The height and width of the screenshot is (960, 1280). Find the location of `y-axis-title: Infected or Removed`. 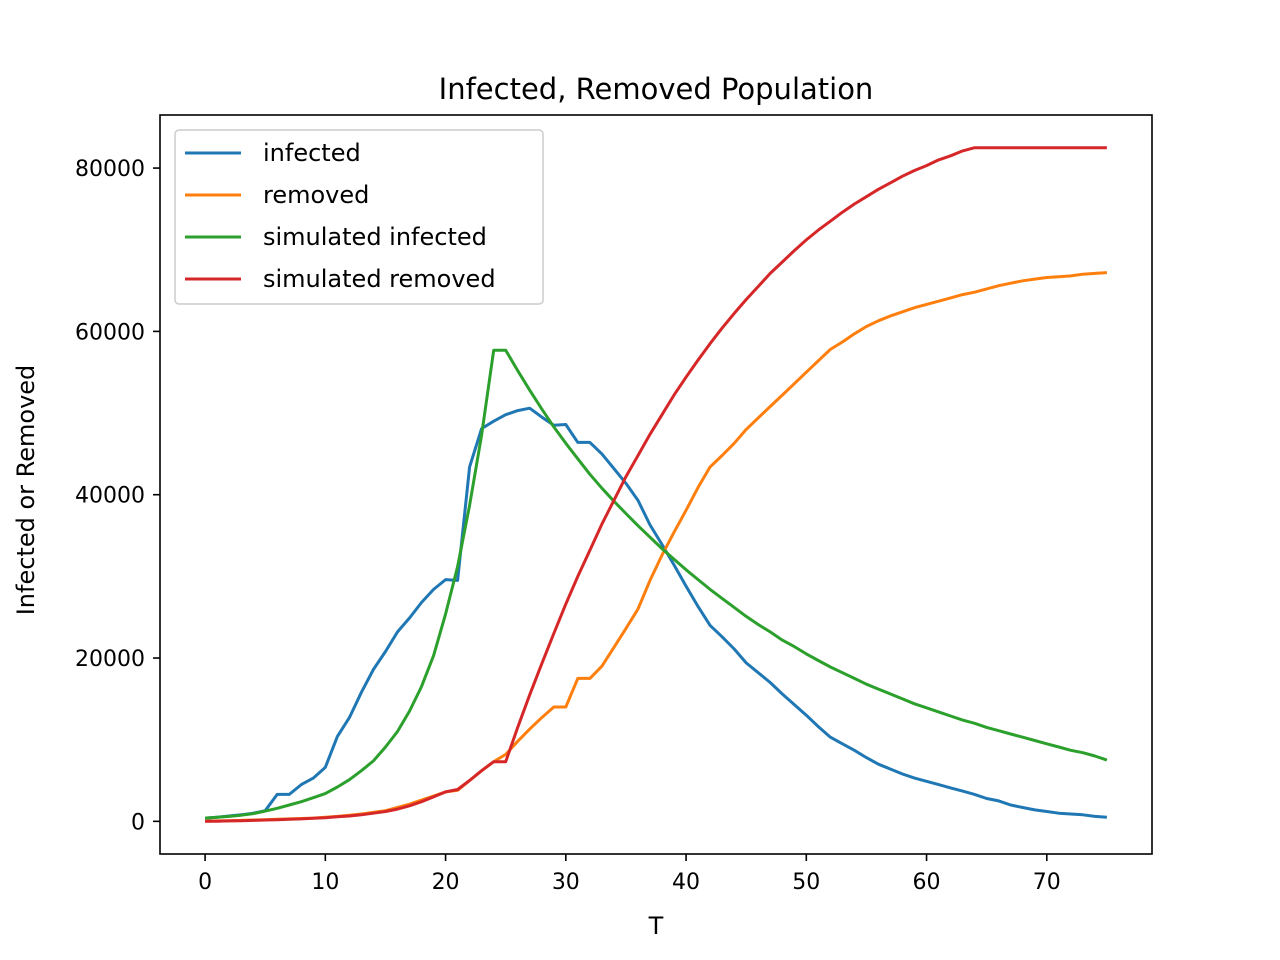

y-axis-title: Infected or Removed is located at coordinates (26, 490).